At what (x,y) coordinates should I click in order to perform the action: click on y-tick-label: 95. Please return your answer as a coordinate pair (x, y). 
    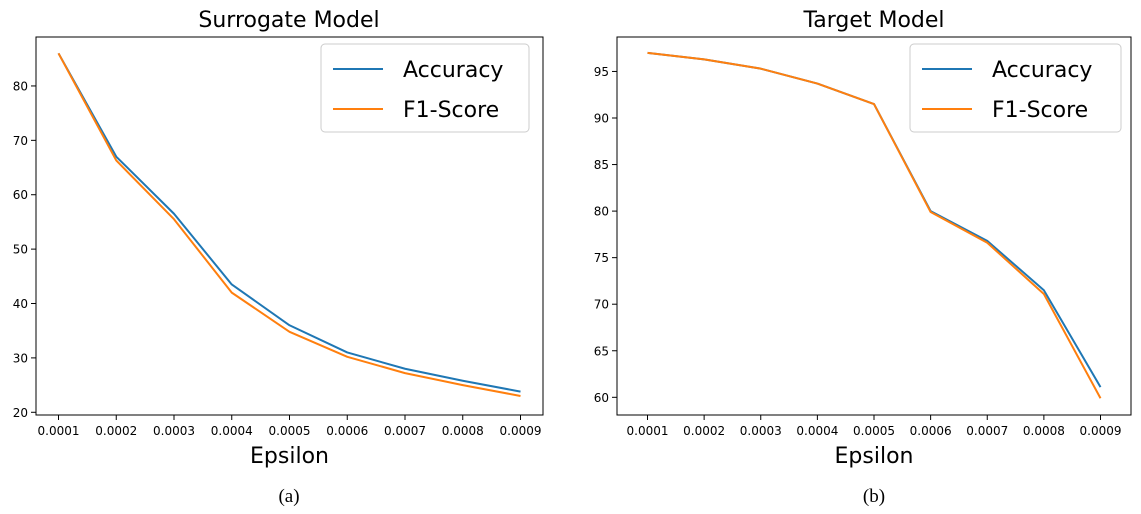
    Looking at the image, I should click on (601, 72).